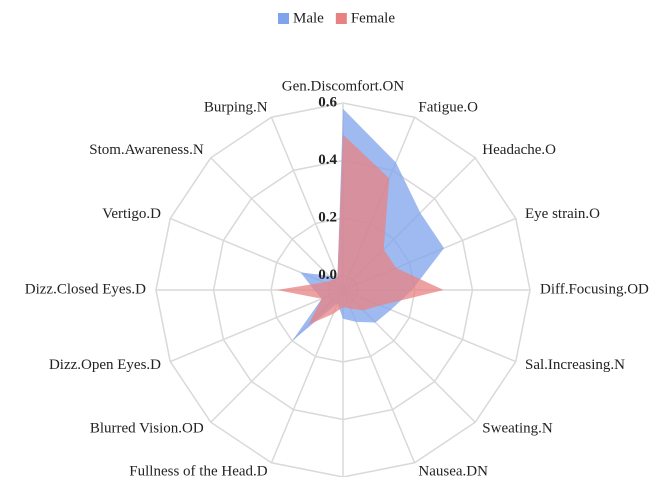  What do you see at coordinates (562, 214) in the screenshot?
I see `category-label: Eye strain.O` at bounding box center [562, 214].